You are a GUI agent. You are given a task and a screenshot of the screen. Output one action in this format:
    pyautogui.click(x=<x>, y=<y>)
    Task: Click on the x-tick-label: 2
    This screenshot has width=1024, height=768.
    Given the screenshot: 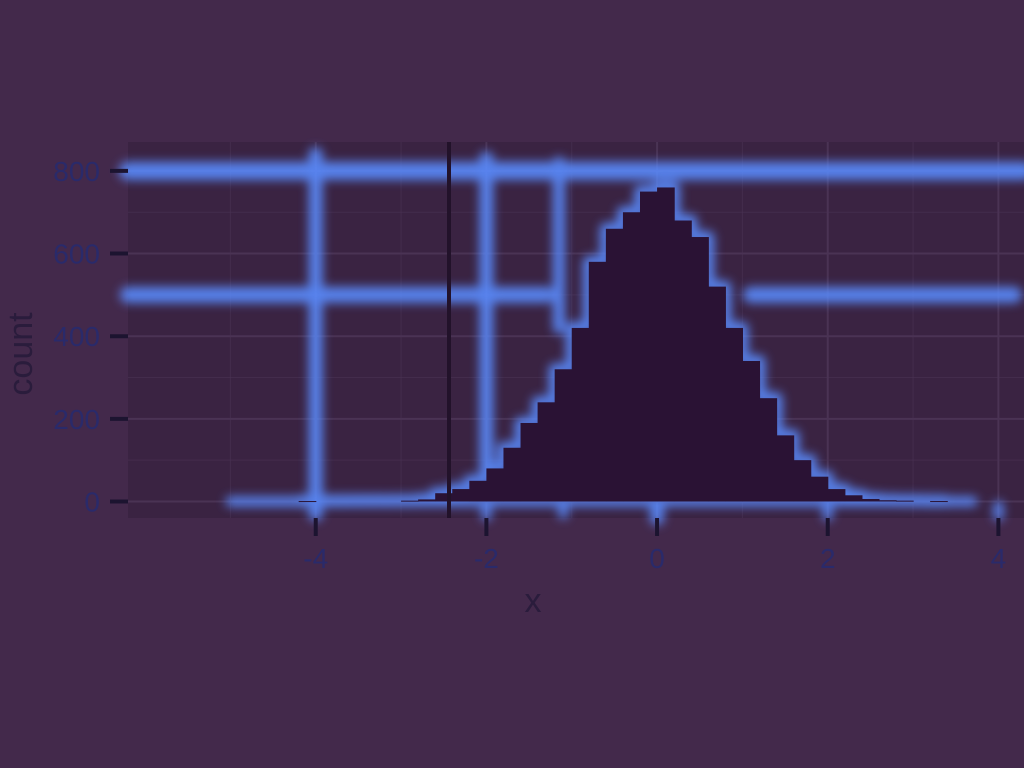 What is the action you would take?
    pyautogui.click(x=828, y=558)
    